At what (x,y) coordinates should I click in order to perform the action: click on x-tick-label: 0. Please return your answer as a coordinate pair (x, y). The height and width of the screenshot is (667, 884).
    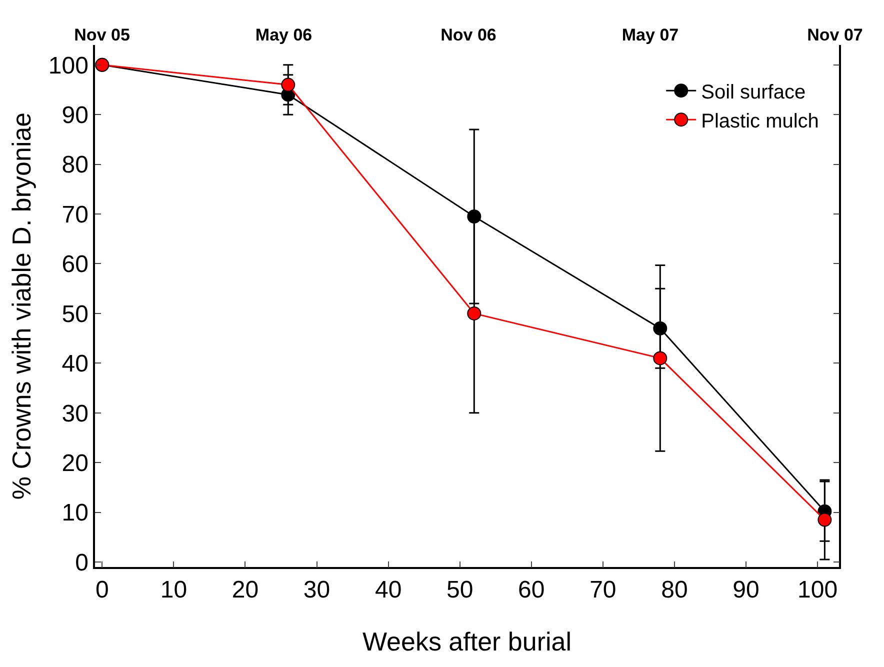
    Looking at the image, I should click on (102, 590).